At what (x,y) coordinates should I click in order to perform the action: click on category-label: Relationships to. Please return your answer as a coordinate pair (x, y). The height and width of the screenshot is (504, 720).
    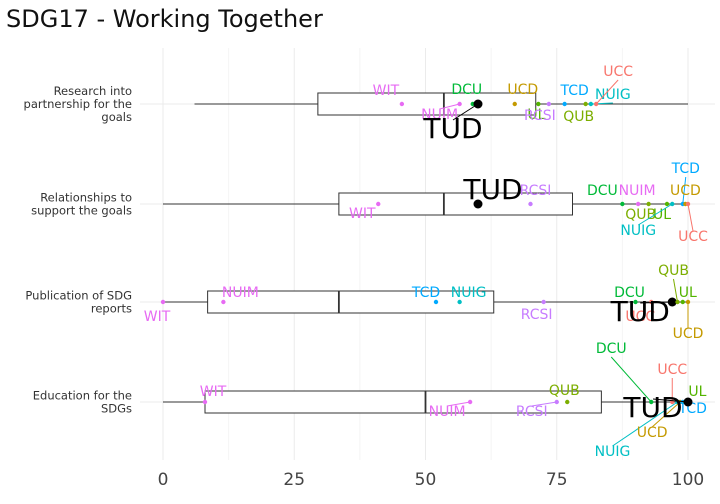
    Looking at the image, I should click on (86, 198).